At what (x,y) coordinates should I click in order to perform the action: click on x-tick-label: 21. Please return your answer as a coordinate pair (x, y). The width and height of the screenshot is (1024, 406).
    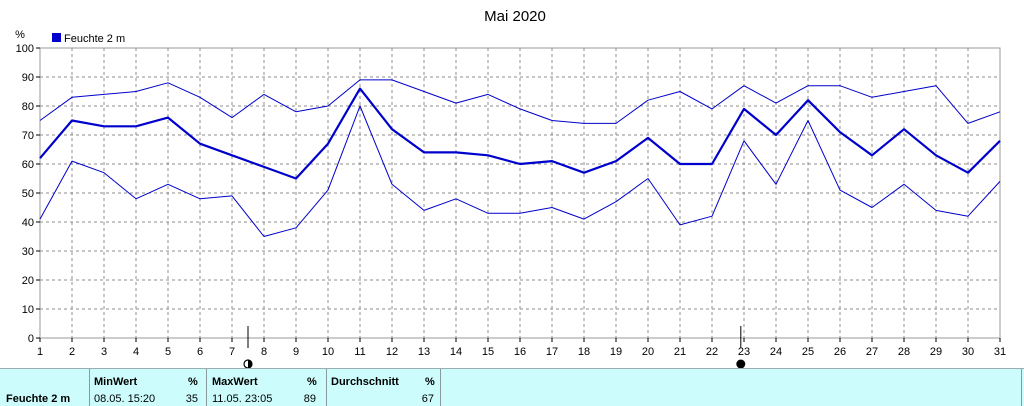
    Looking at the image, I should click on (680, 352).